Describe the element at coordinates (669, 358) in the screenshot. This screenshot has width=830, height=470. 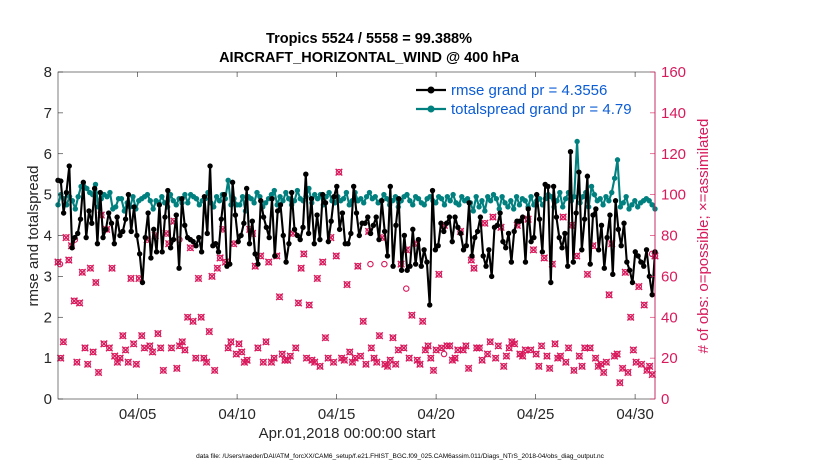
I see `y-right-tick-label: 20` at that location.